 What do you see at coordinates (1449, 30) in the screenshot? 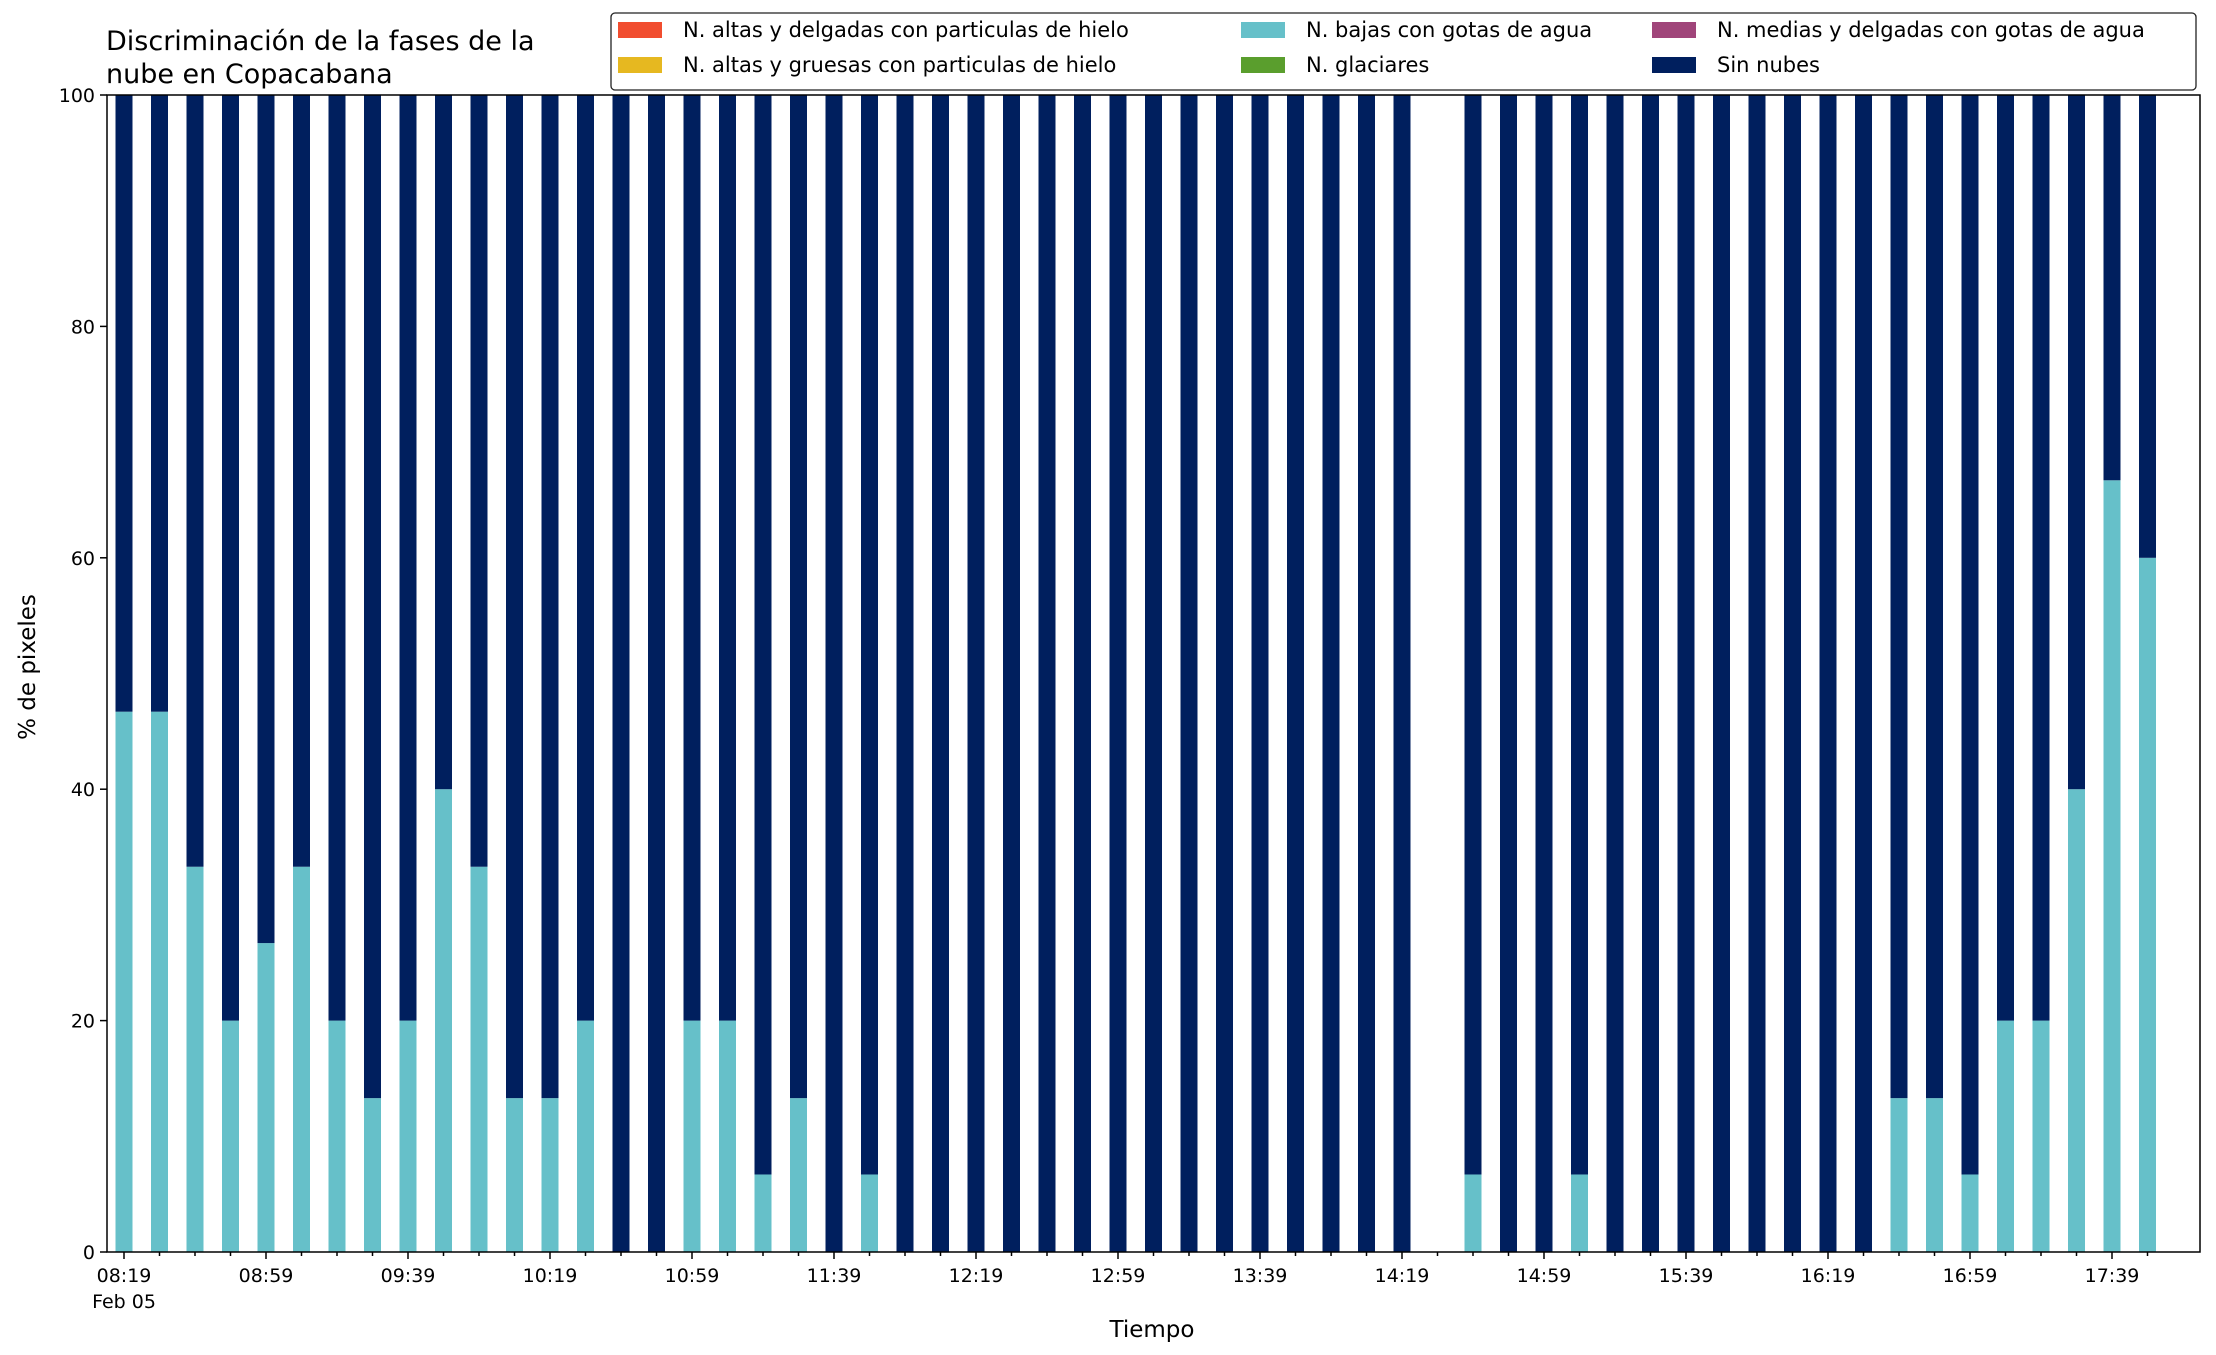
I see `legend-label-bajas_agua: N. bajas con gotas de agua` at bounding box center [1449, 30].